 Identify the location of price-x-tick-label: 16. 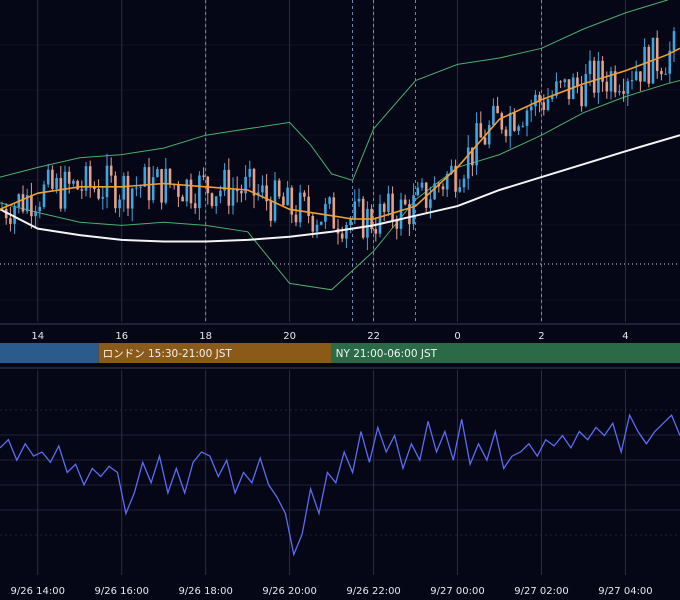
(121, 336).